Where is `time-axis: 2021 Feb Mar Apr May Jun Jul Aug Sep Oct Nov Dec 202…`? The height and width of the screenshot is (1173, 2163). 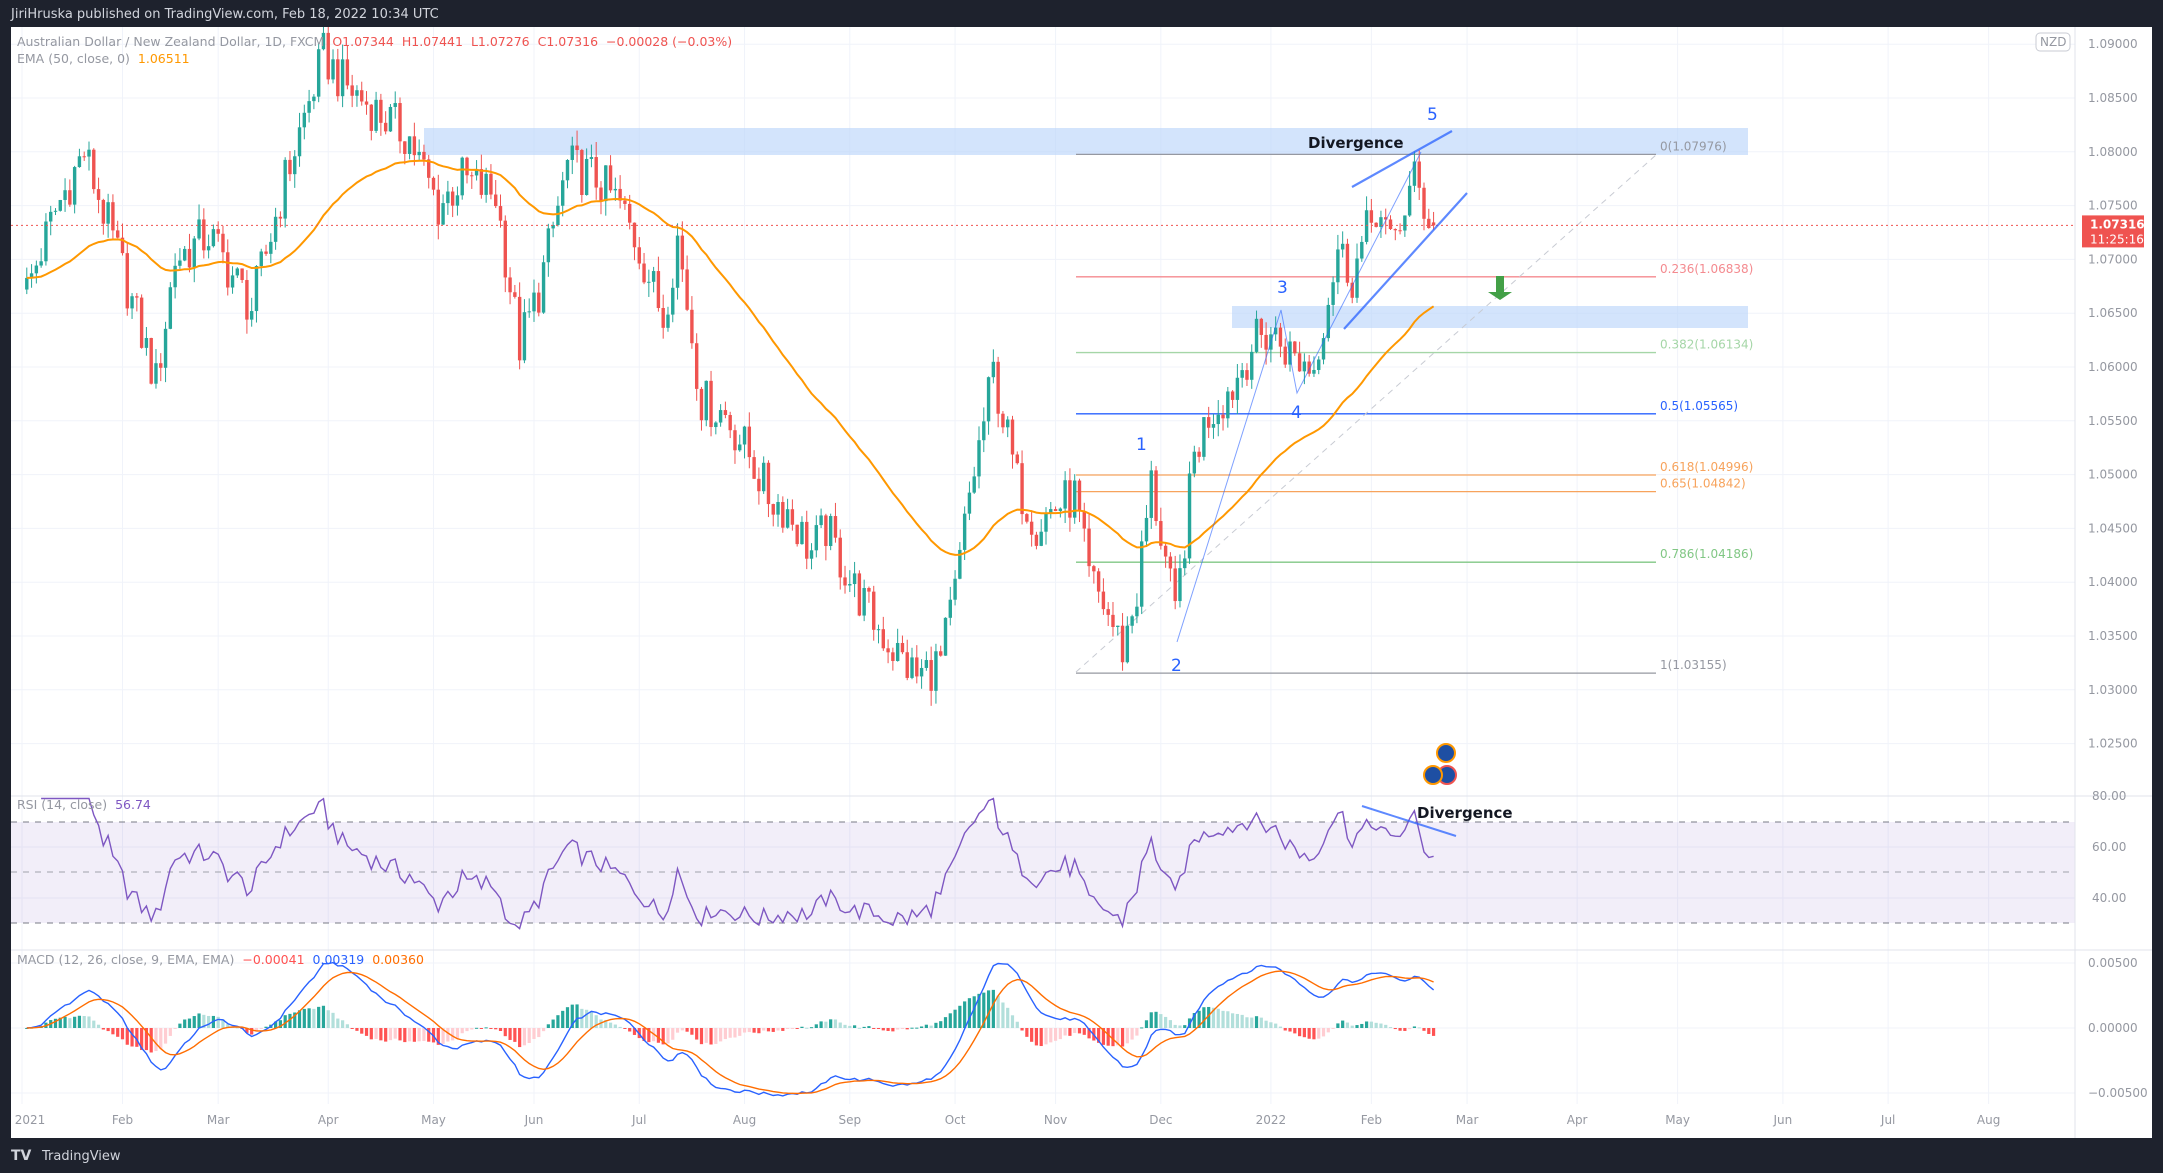 time-axis: 2021 Feb Mar Apr May Jun Jul Aug Sep Oct Nov Dec 202… is located at coordinates (1008, 1120).